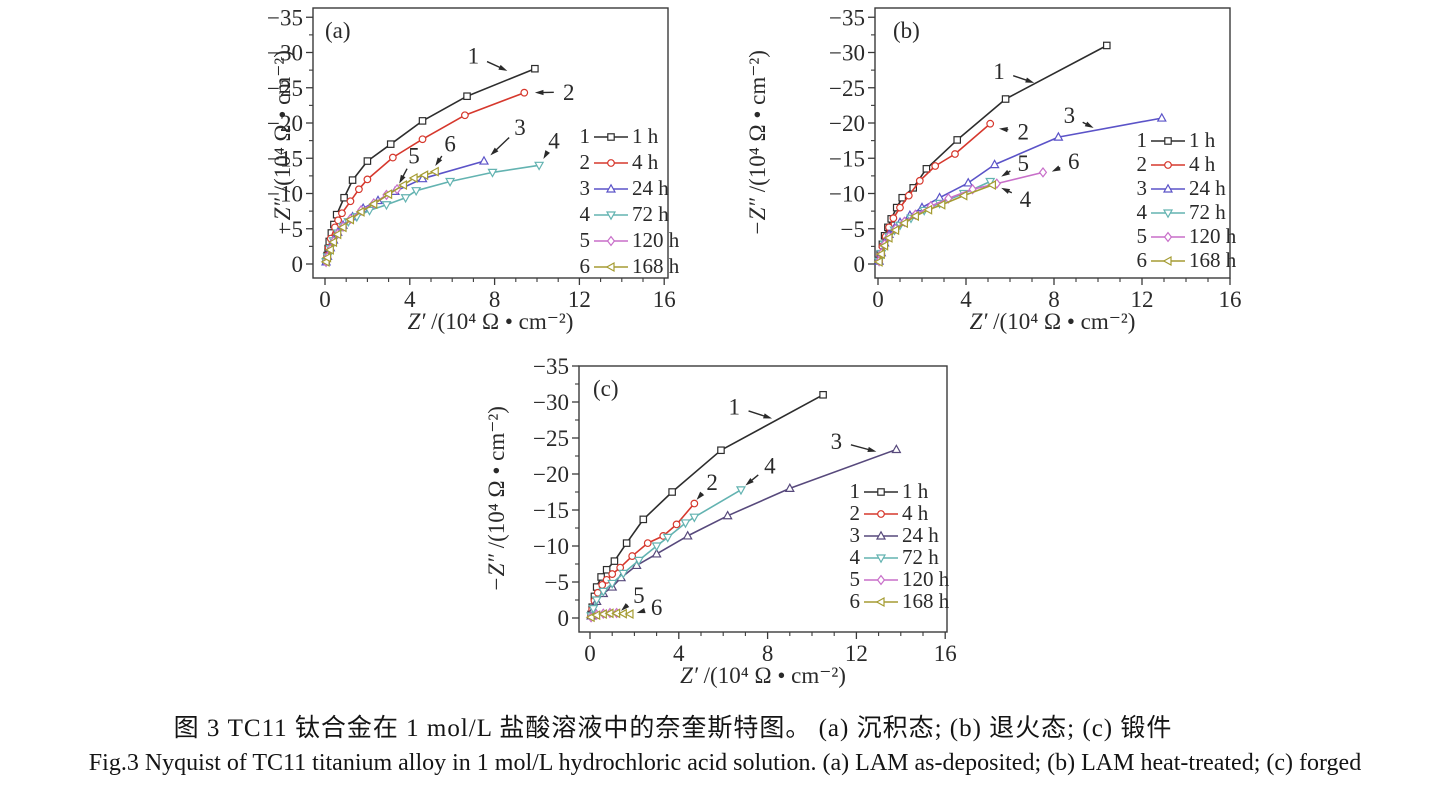  Describe the element at coordinates (847, 17) in the screenshot. I see `svg-text: −35` at that location.